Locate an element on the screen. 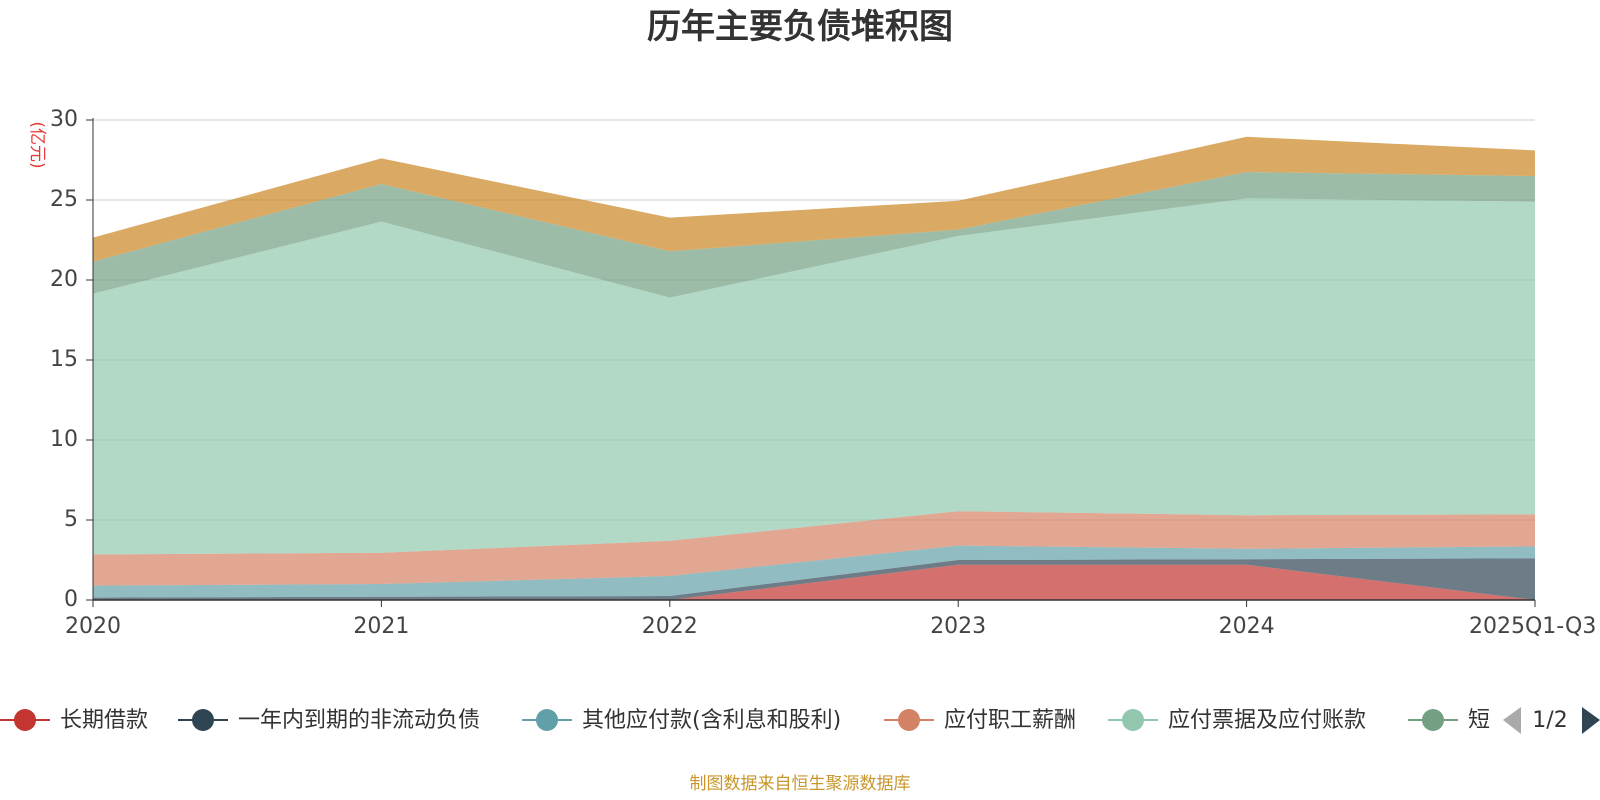 This screenshot has height=800, width=1600. area-合同负债 is located at coordinates (814, 199).